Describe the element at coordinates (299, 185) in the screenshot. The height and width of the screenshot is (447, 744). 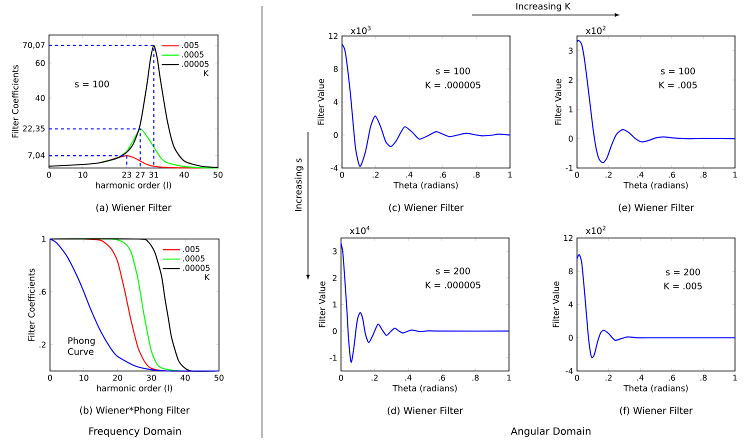
I see `text: Increasing s` at that location.